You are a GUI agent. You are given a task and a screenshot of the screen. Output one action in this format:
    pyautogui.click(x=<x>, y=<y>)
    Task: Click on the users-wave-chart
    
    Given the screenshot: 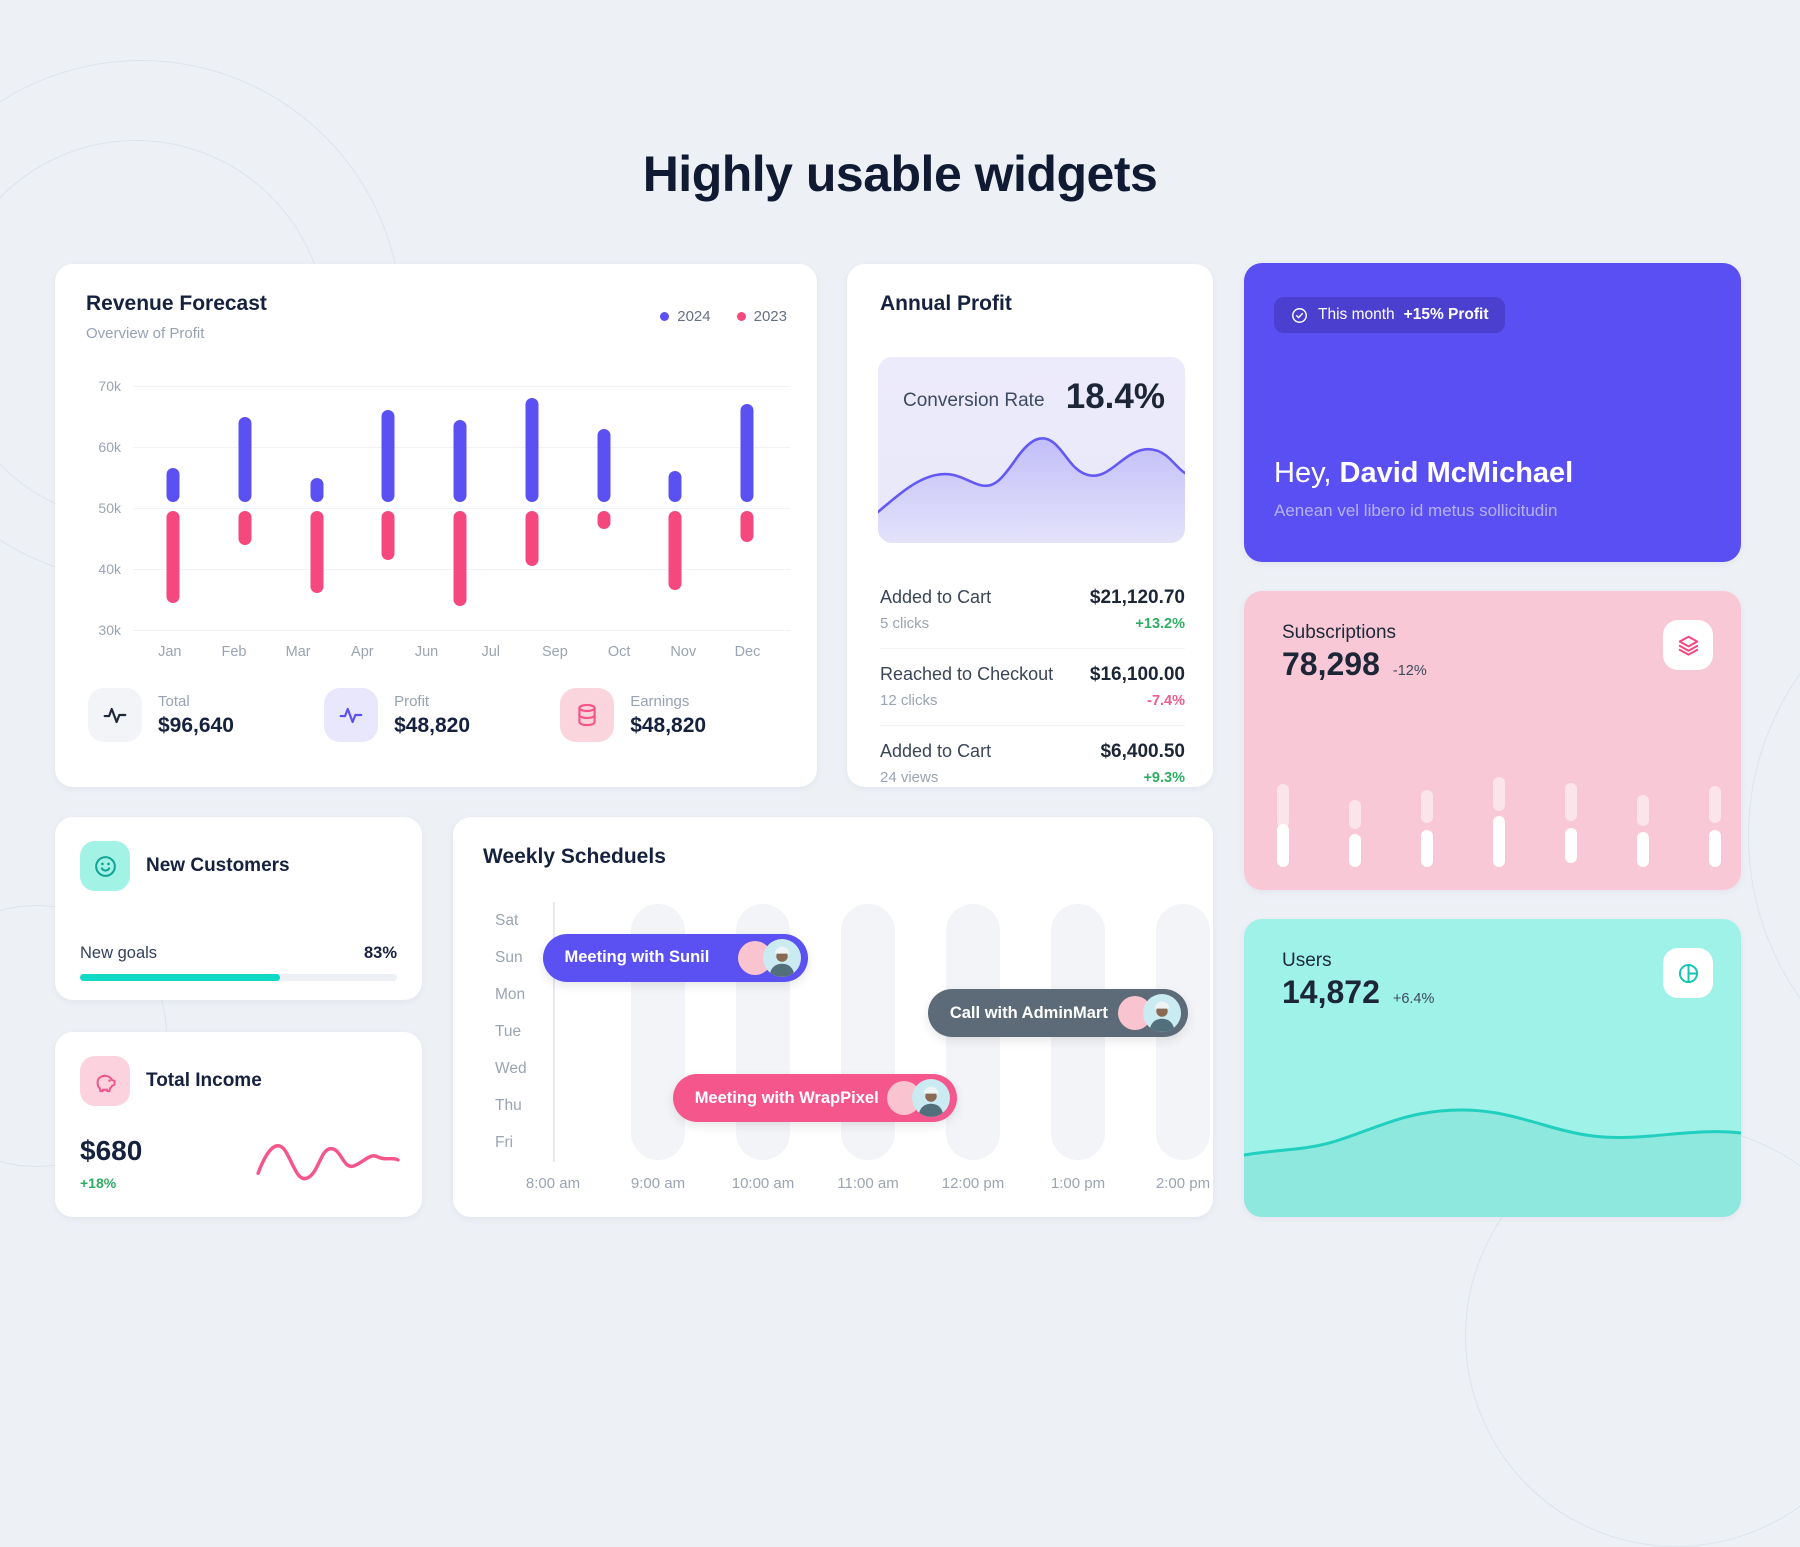 What is the action you would take?
    pyautogui.click(x=1492, y=1162)
    